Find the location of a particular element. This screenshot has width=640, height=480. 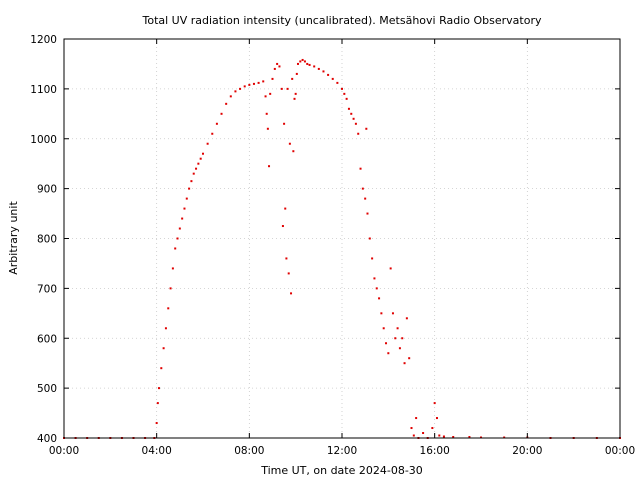

x-tick-label: 12:00 is located at coordinates (342, 451).